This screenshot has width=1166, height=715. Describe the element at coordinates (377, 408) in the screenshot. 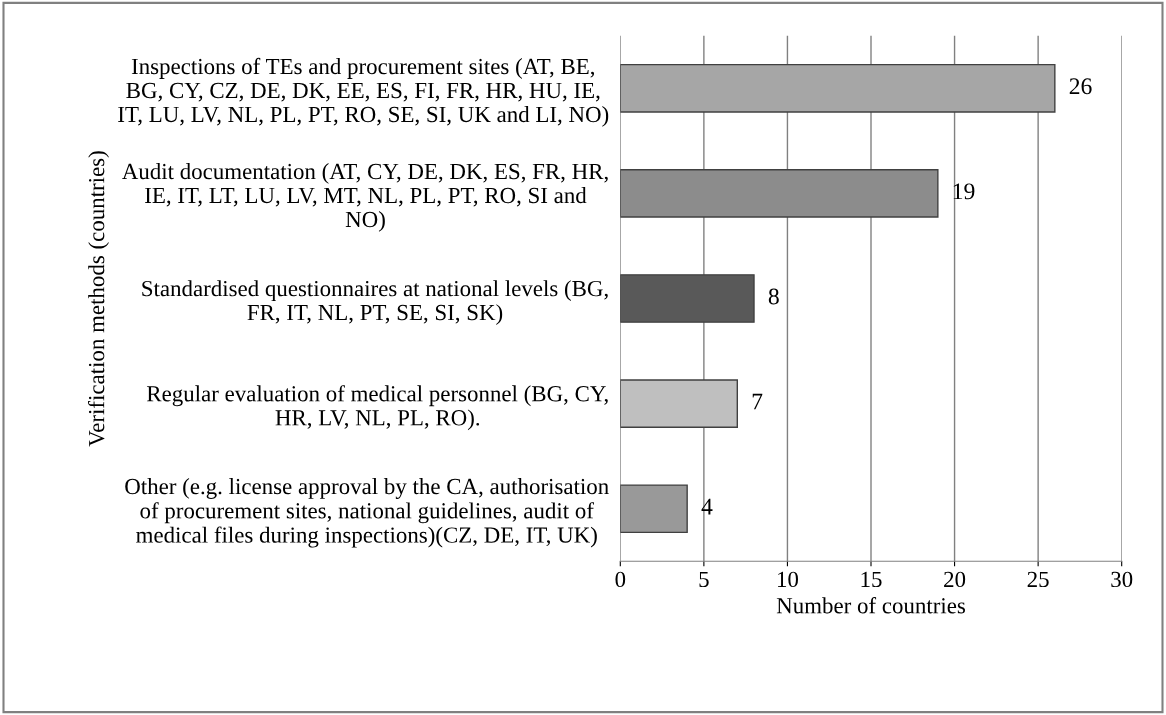

I see `y-tick-label: Regular evaluation of medical personnel (BG, CY, HR, LV, NL, PL, RO).` at that location.